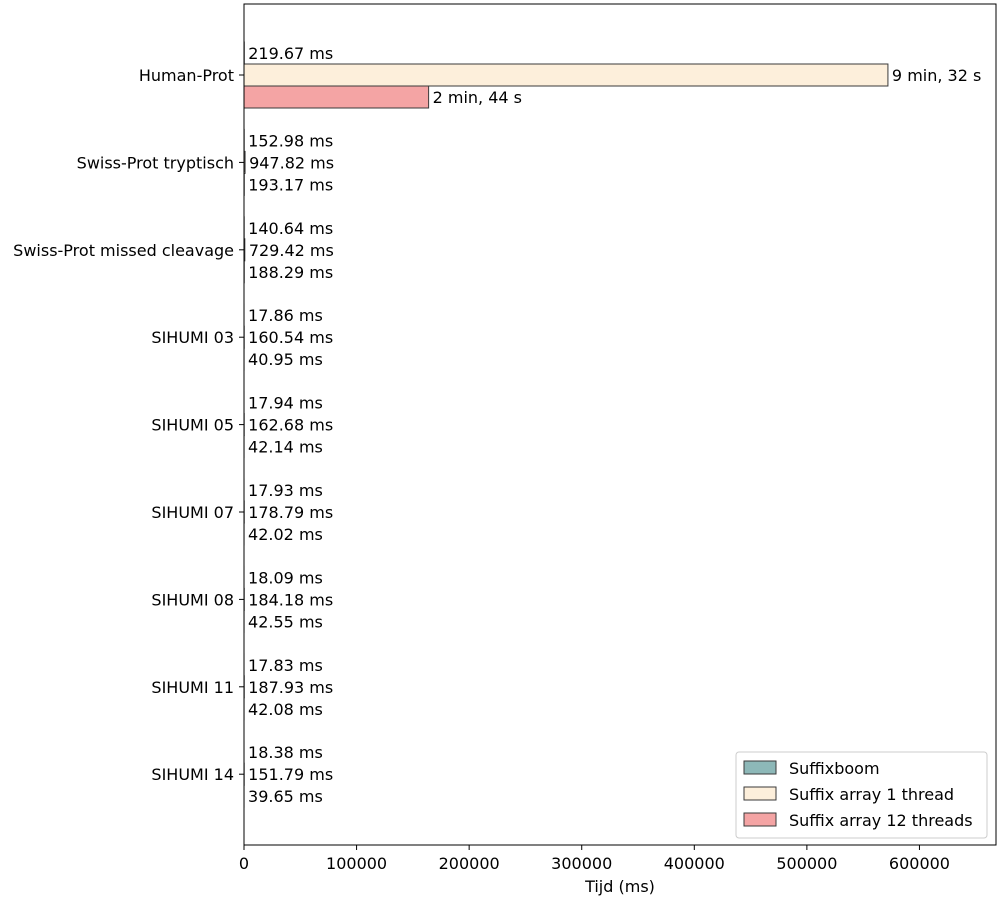 Image resolution: width=1000 pixels, height=900 pixels. I want to click on legend-label: Suffix array 1 thread, so click(871, 794).